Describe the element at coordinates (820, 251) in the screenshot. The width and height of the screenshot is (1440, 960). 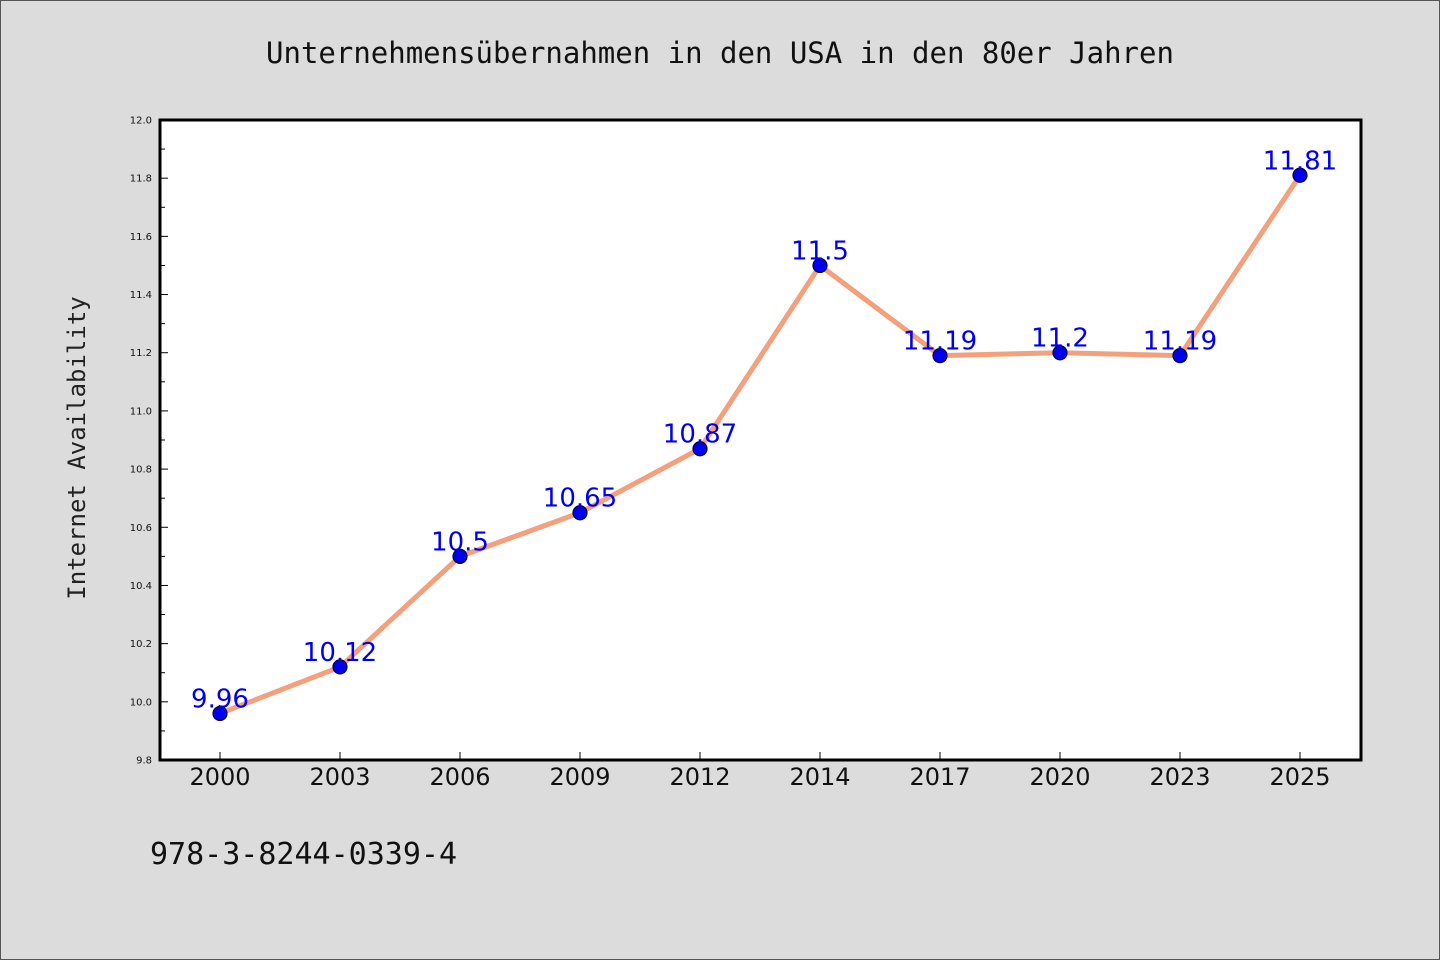
I see `data-point-label: 11.5` at that location.